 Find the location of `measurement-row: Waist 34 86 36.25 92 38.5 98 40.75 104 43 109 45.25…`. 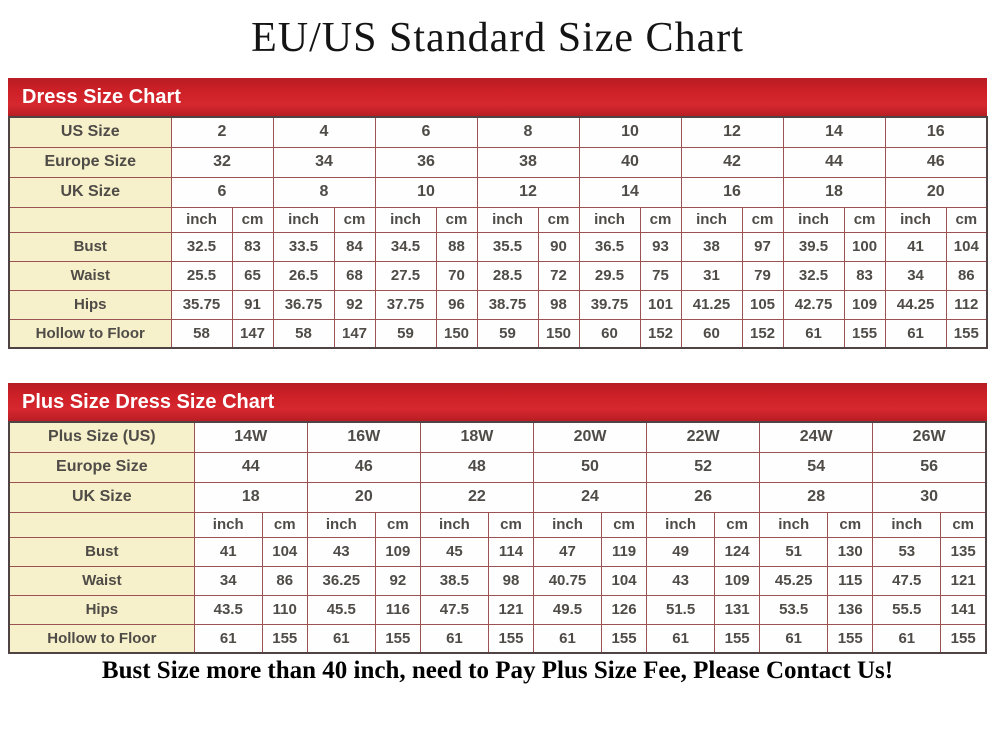

measurement-row: Waist 34 86 36.25 92 38.5 98 40.75 104 43 109 45.25… is located at coordinates (497, 580).